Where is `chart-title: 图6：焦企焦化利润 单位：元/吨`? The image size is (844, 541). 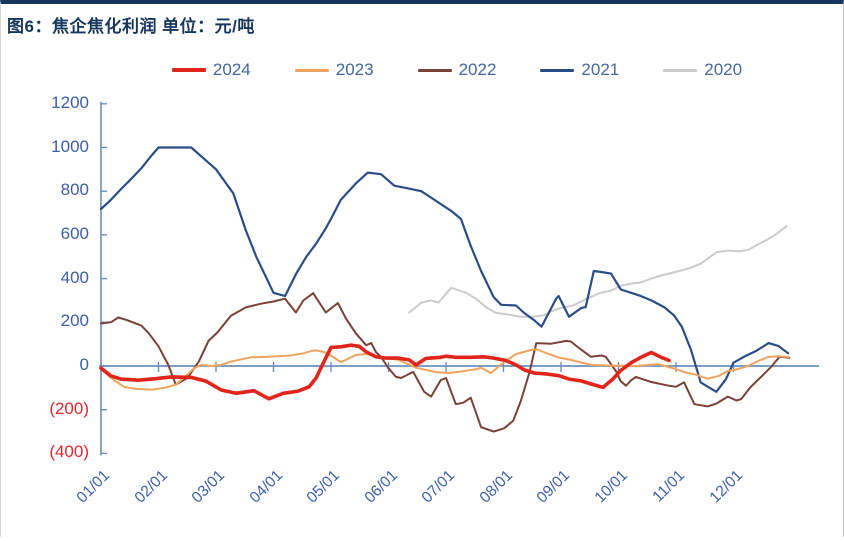 chart-title: 图6：焦企焦化利润 单位：元/吨 is located at coordinates (131, 26).